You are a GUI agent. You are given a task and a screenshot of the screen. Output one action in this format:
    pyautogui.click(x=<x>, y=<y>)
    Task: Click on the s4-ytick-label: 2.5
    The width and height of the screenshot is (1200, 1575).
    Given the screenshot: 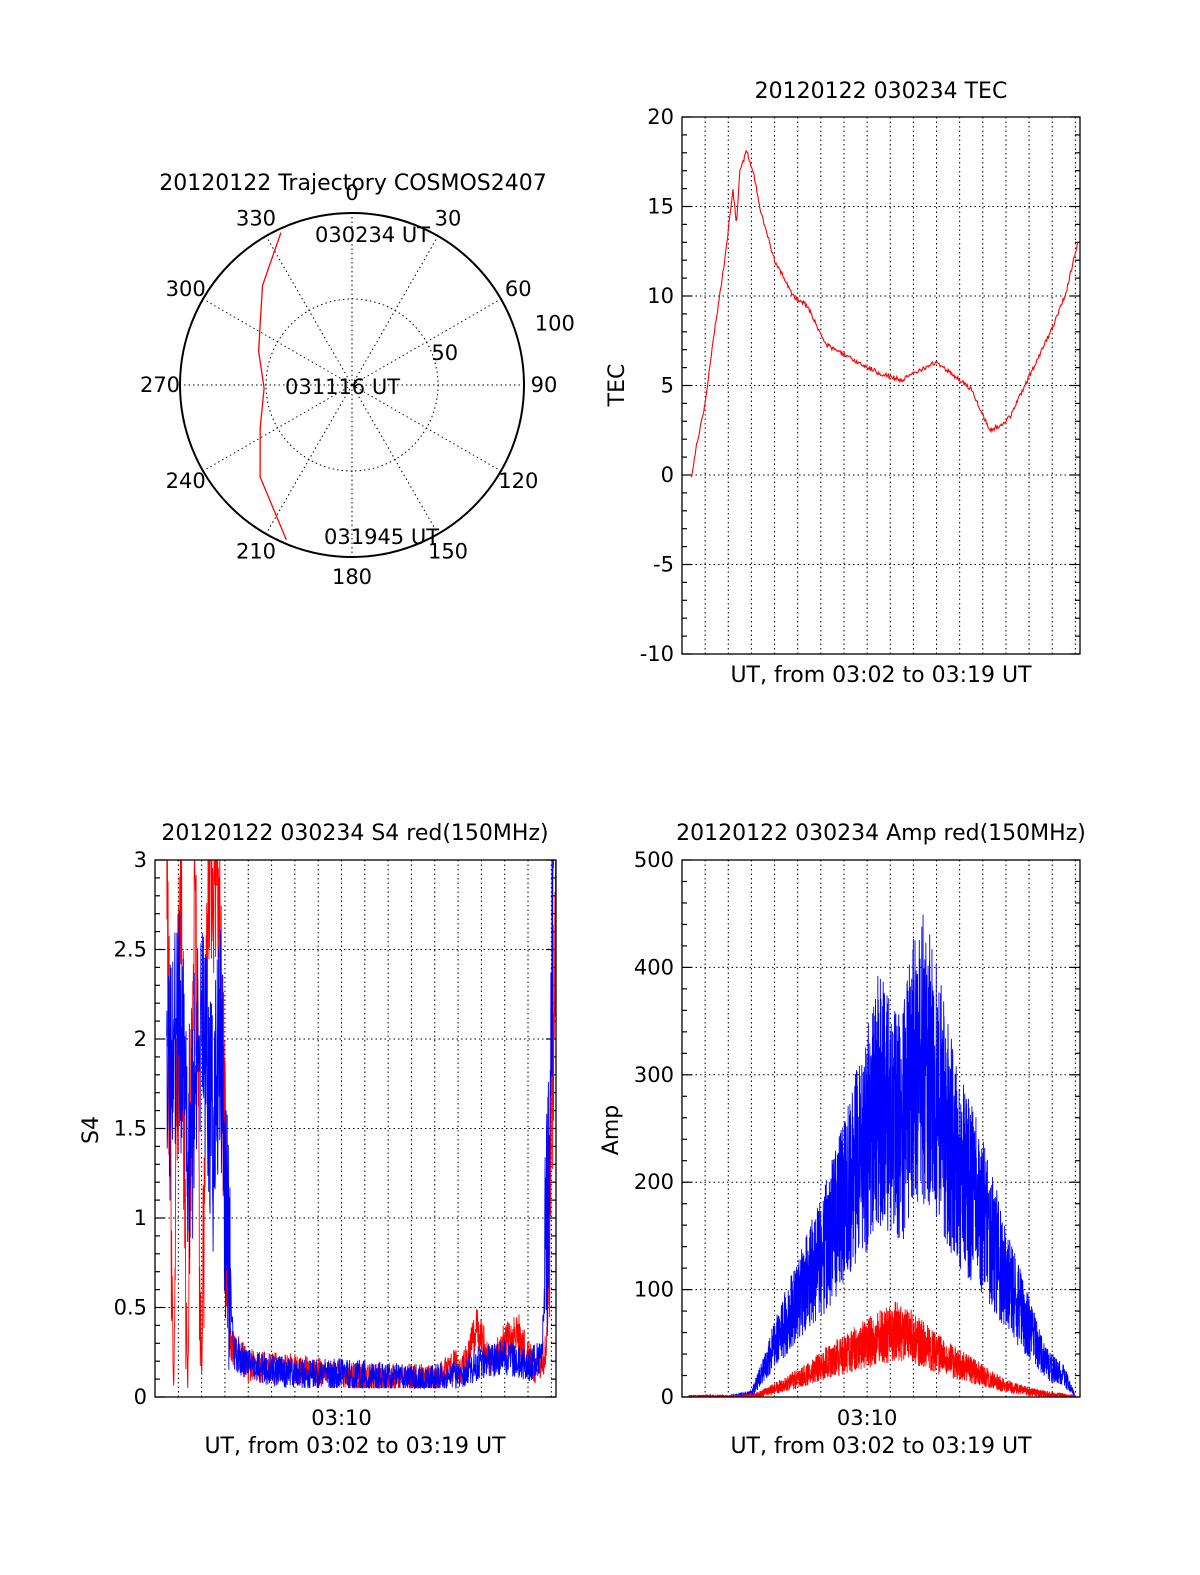 What is the action you would take?
    pyautogui.click(x=130, y=950)
    